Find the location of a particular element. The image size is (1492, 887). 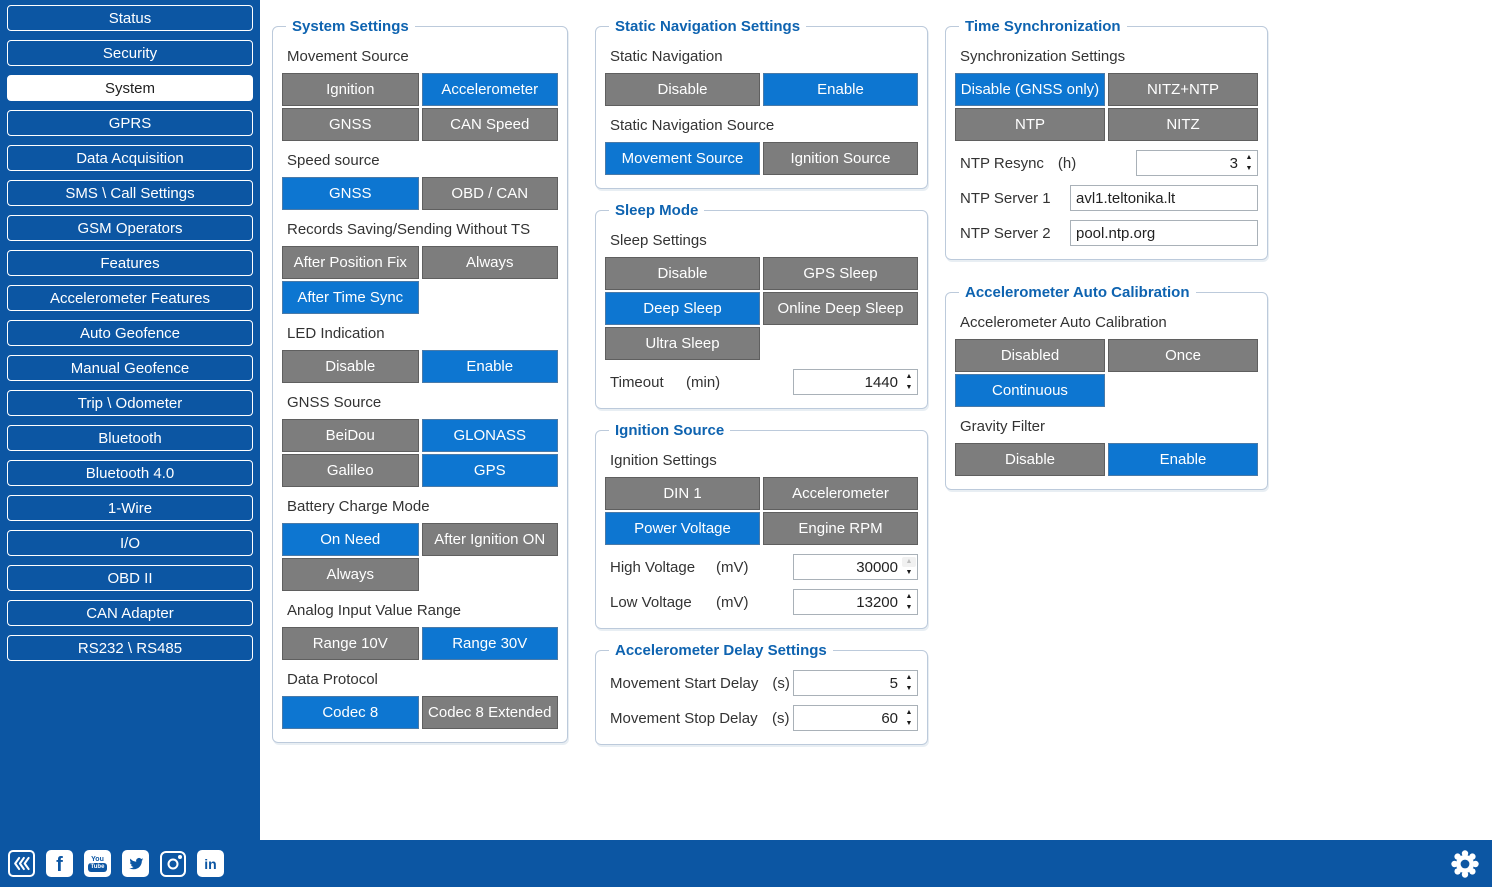

footer-bar: f You Tube in is located at coordinates (746, 863).